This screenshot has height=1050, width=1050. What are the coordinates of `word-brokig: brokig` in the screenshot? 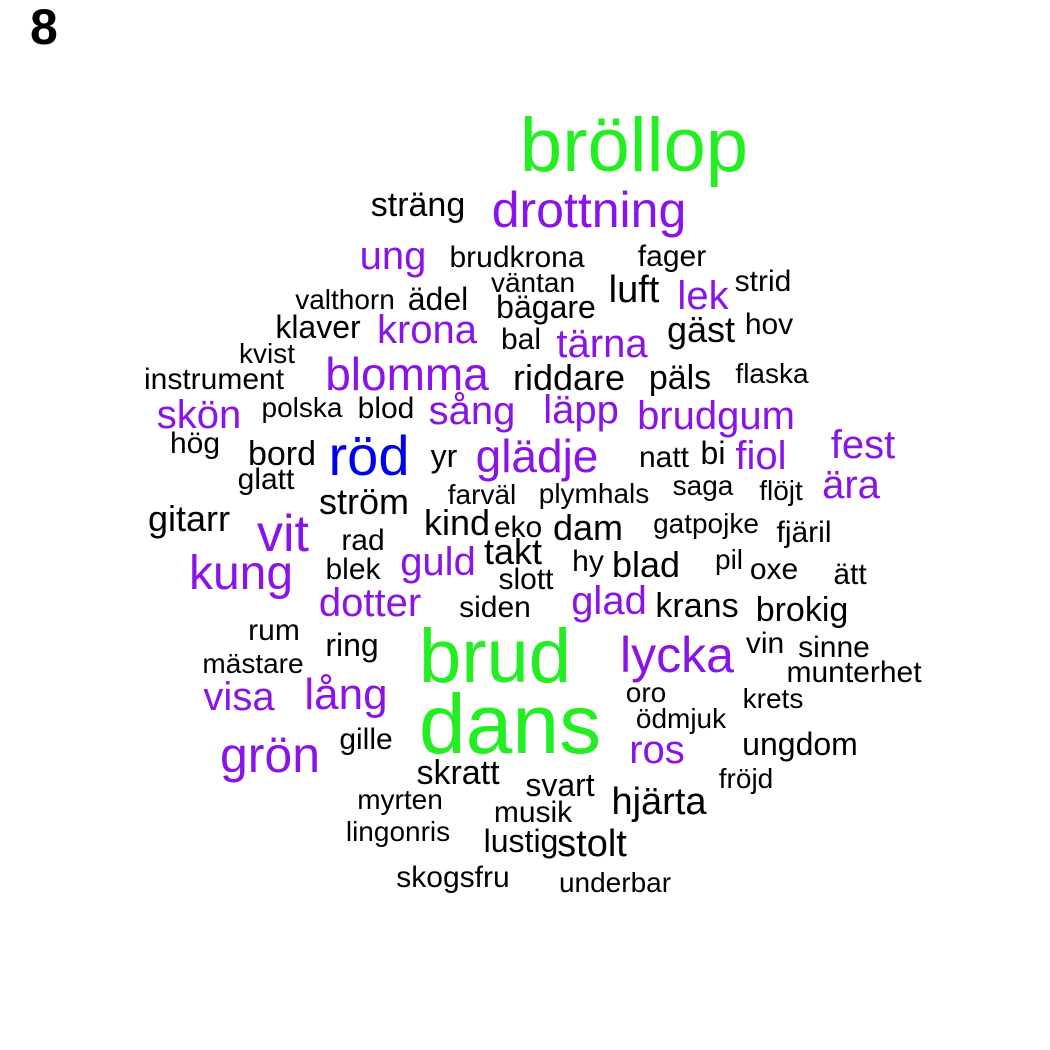 It's located at (802, 610).